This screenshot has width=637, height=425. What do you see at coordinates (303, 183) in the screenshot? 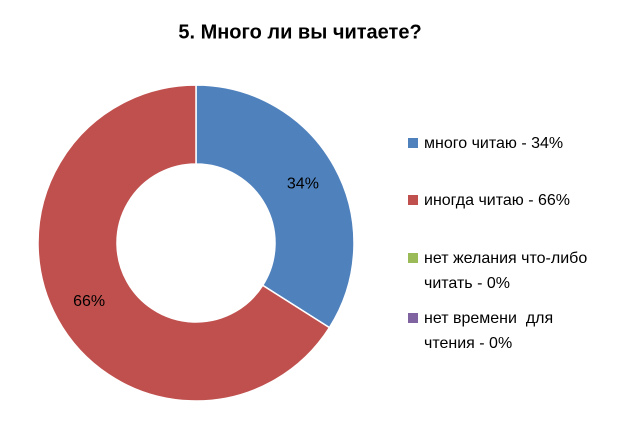
I see `data-label: 34%` at bounding box center [303, 183].